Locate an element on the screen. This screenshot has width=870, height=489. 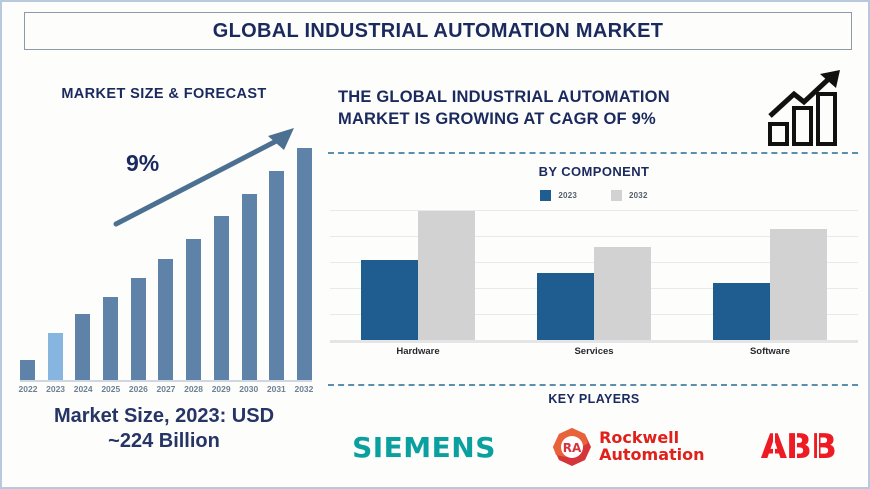
legend-swatch-2023 is located at coordinates (546, 195).